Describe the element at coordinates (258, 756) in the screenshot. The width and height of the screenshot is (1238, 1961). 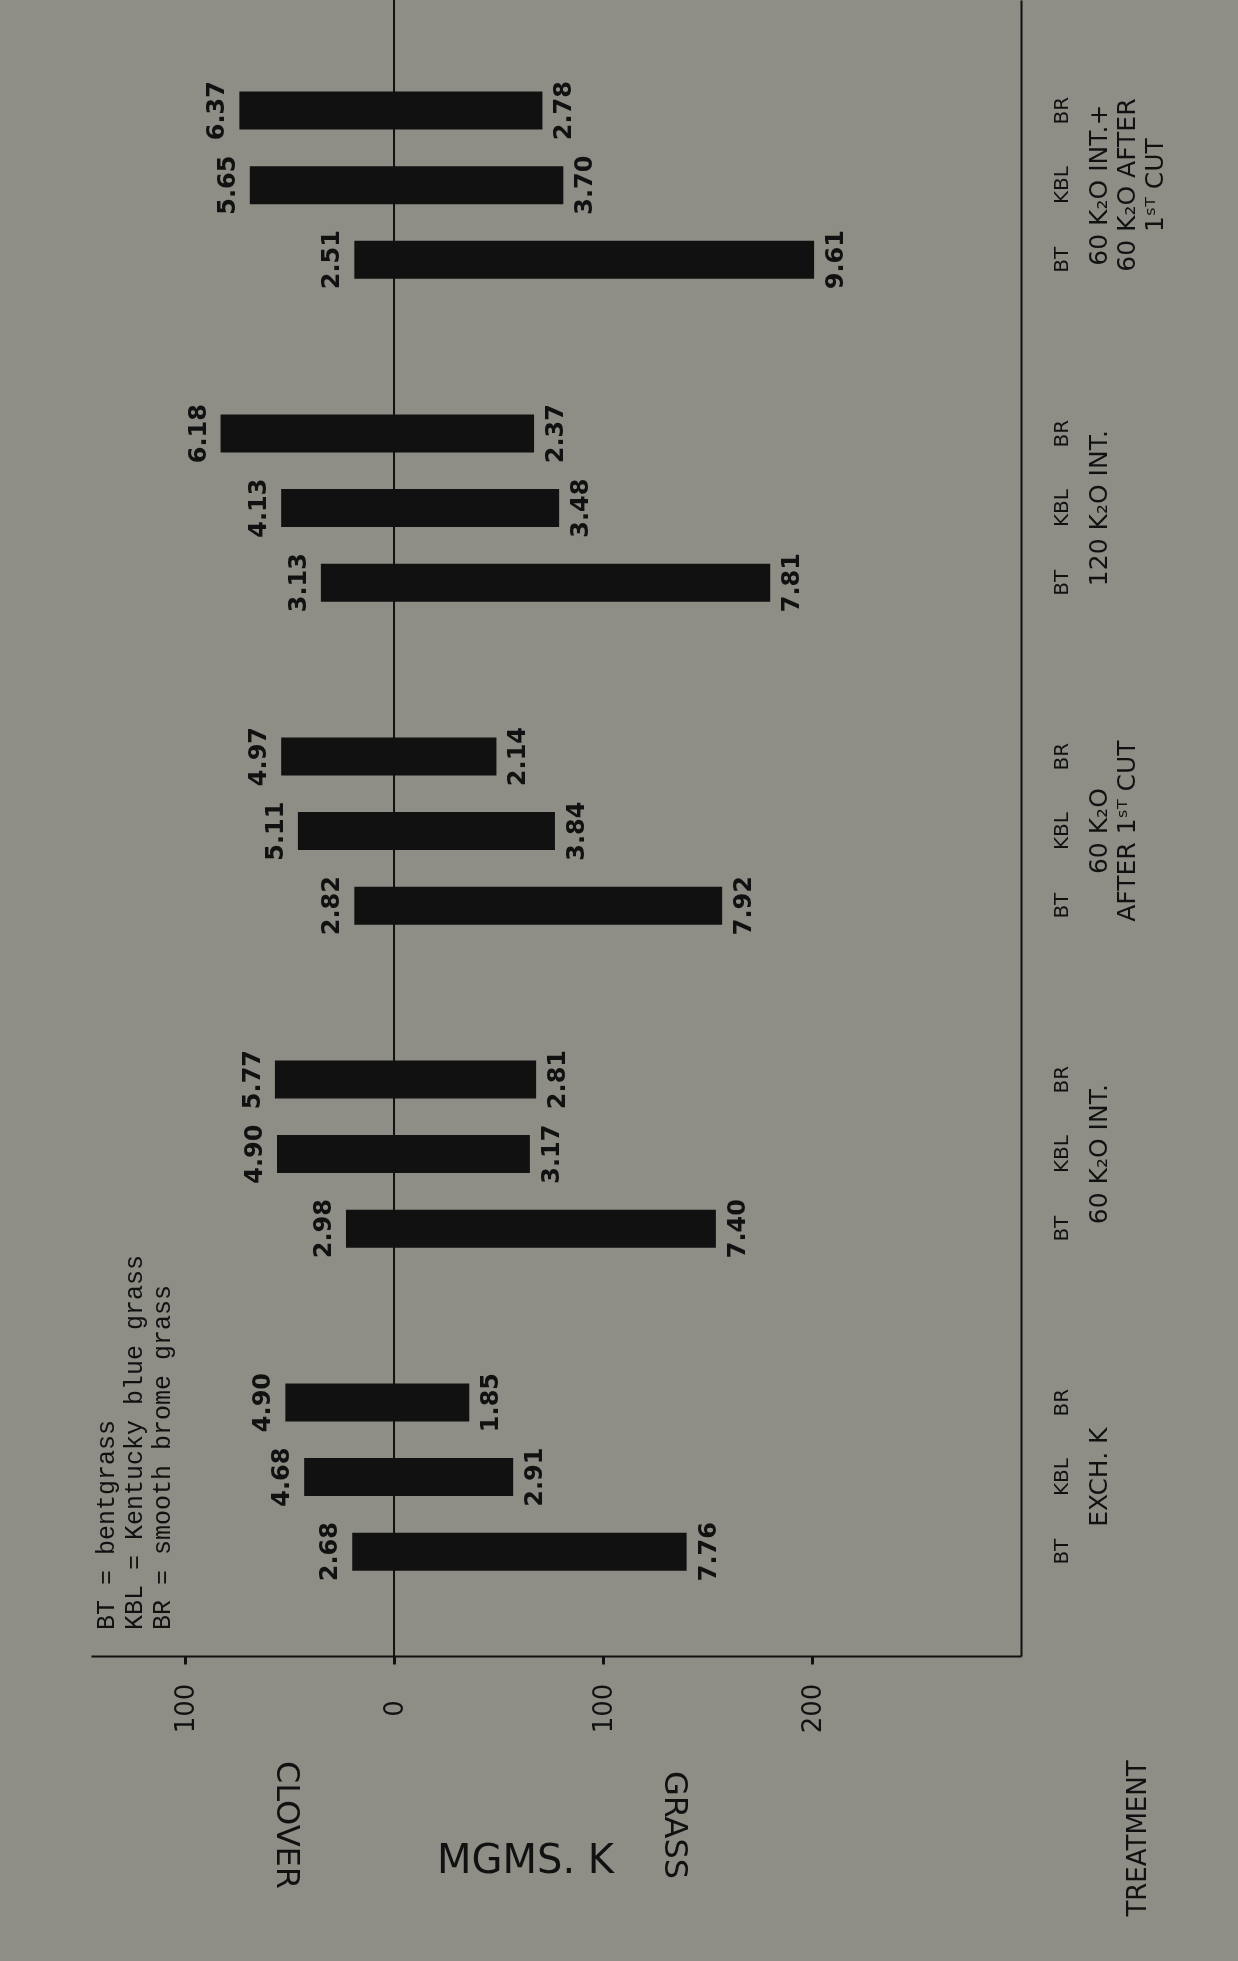
I see `annotation: 4.97` at that location.